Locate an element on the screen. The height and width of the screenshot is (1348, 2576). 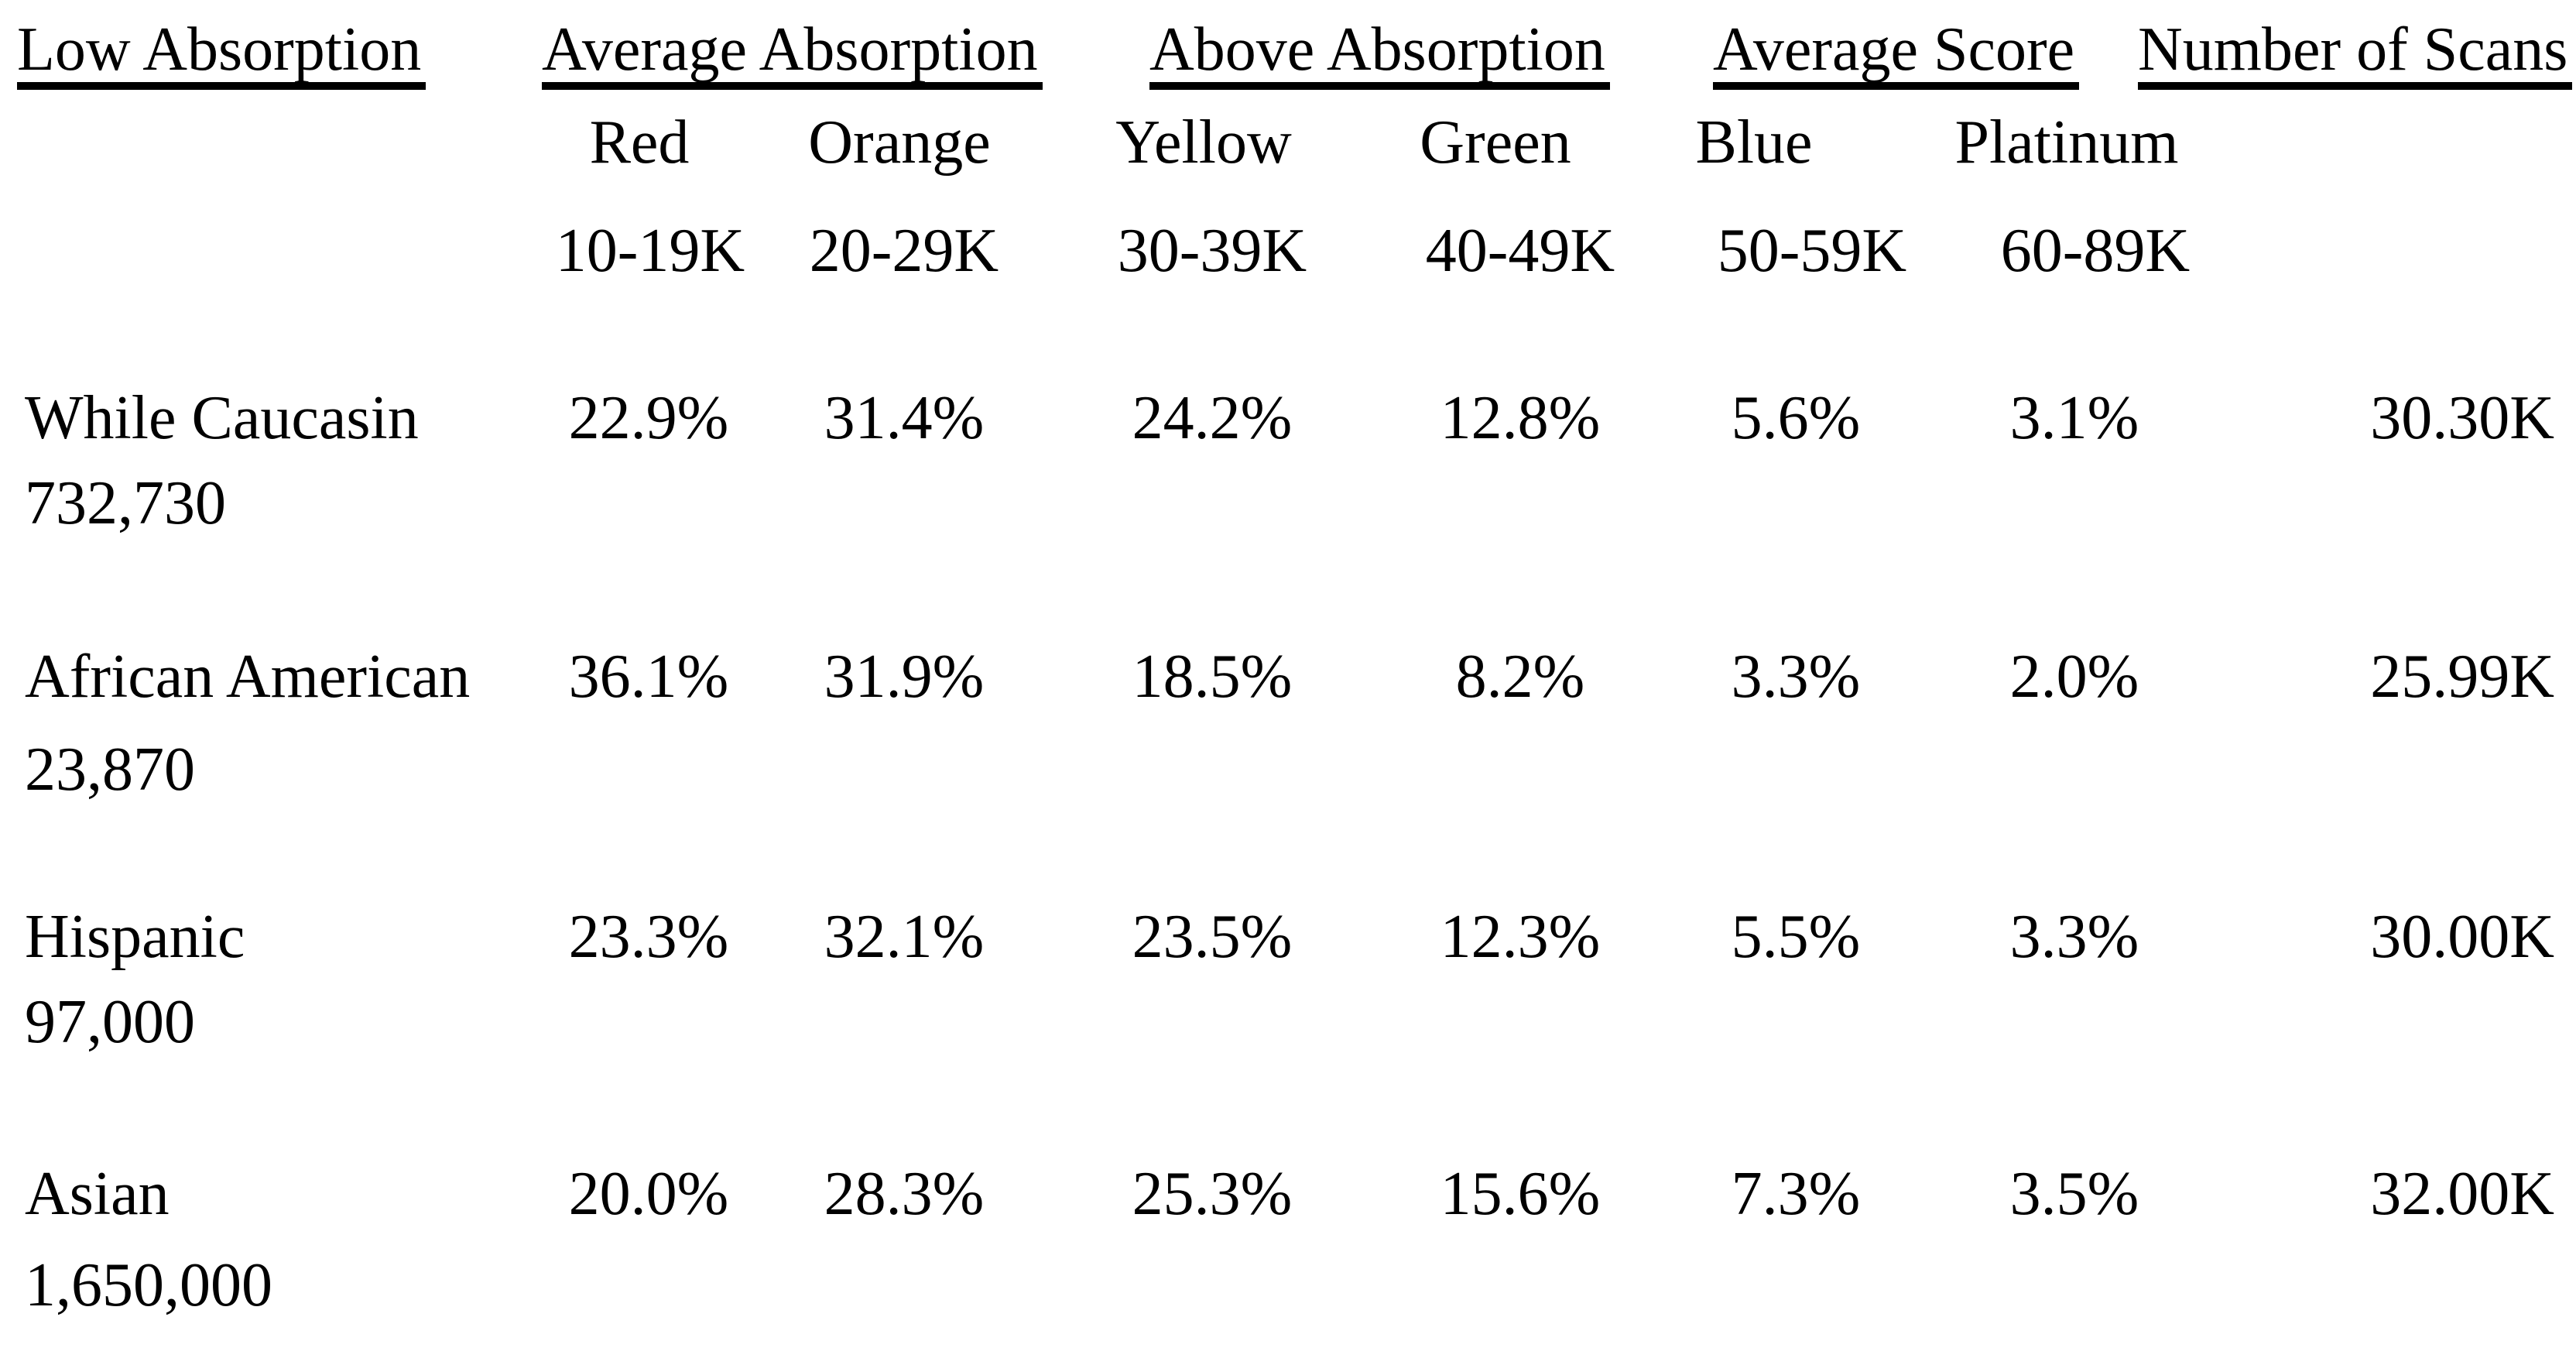
percent-value: 36.1% is located at coordinates (648, 677).